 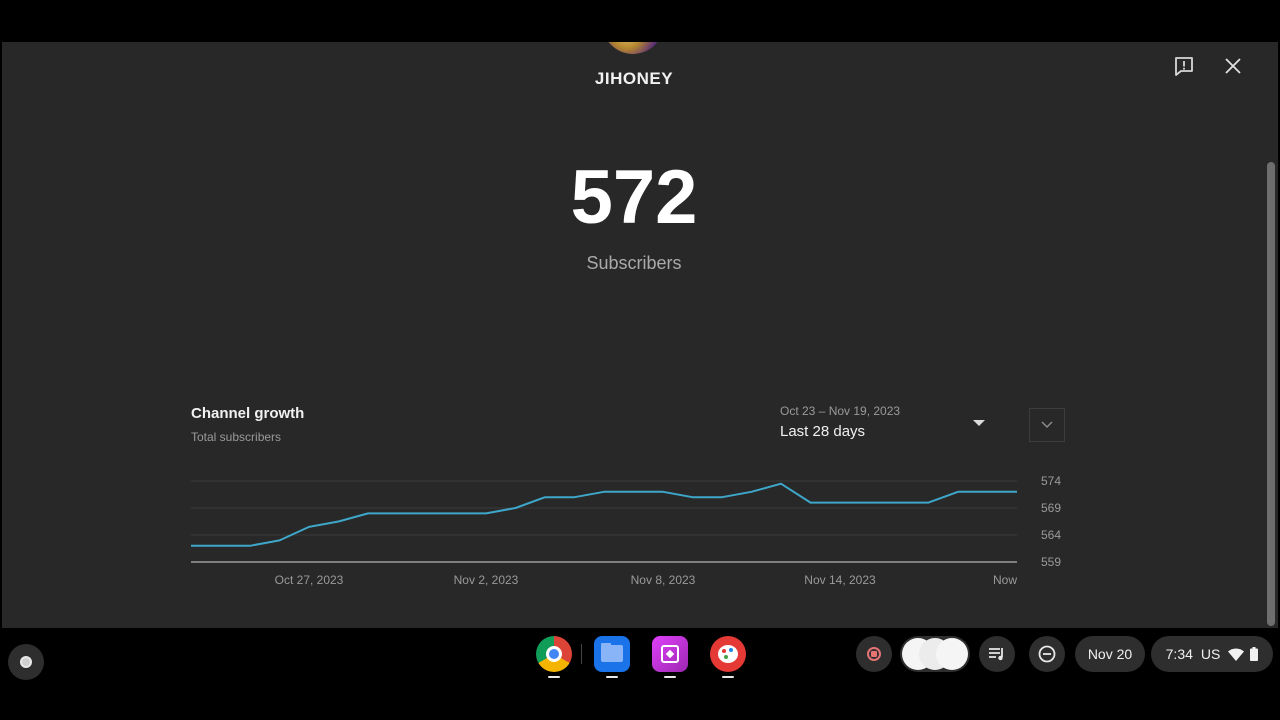 What do you see at coordinates (935, 654) in the screenshot?
I see `holding-space-tray` at bounding box center [935, 654].